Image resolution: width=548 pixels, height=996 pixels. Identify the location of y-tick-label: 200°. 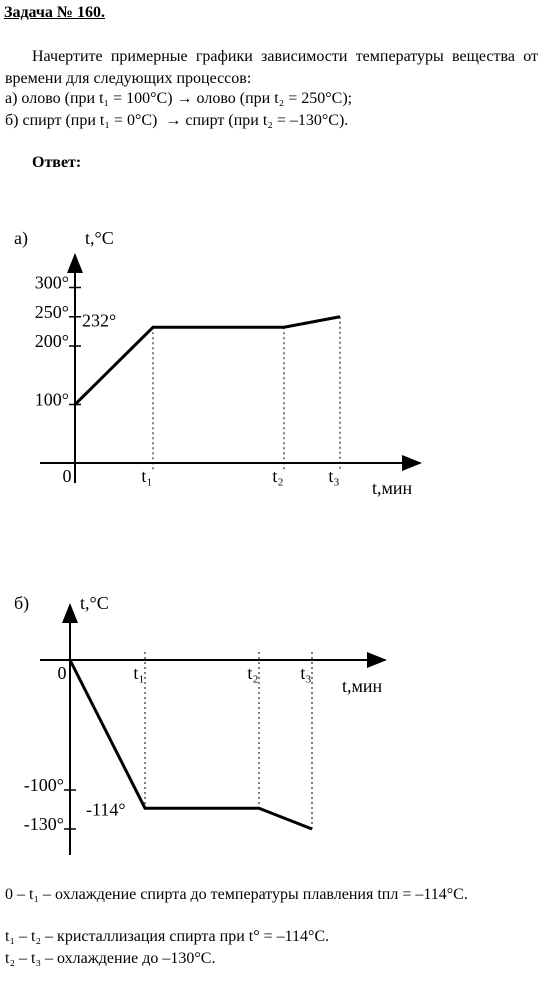
(52, 341).